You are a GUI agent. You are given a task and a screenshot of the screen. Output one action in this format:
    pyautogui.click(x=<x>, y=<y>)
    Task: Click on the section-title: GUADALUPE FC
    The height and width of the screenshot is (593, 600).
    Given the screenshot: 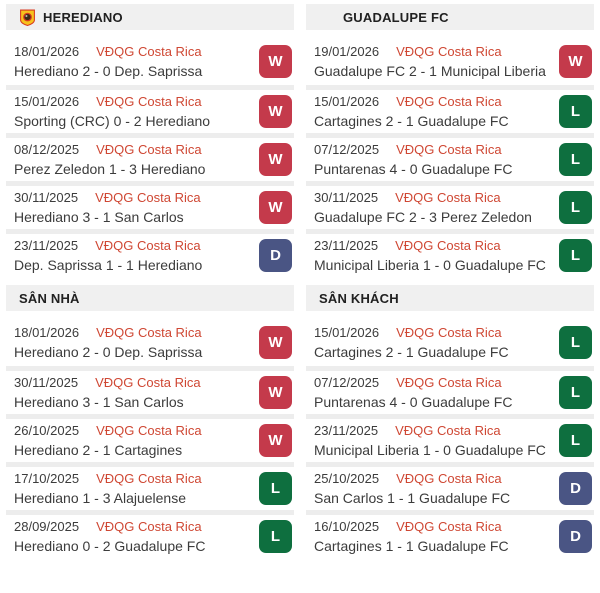 What is the action you would take?
    pyautogui.click(x=396, y=17)
    